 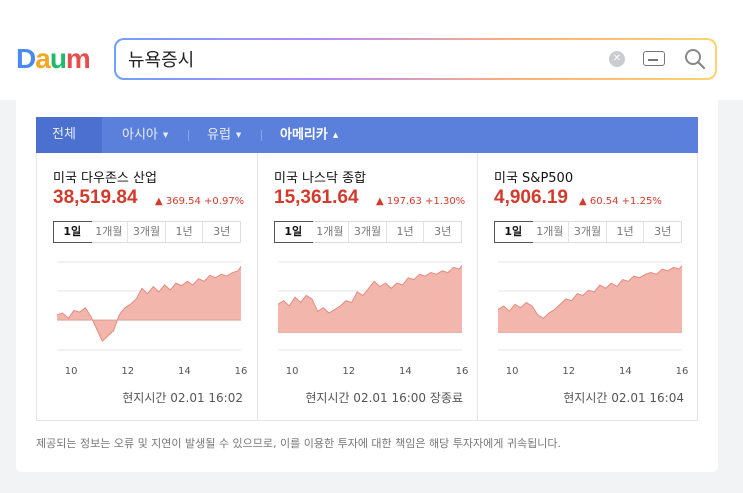 I want to click on index-change: ▲ 369.54 +0.97%, so click(x=200, y=201).